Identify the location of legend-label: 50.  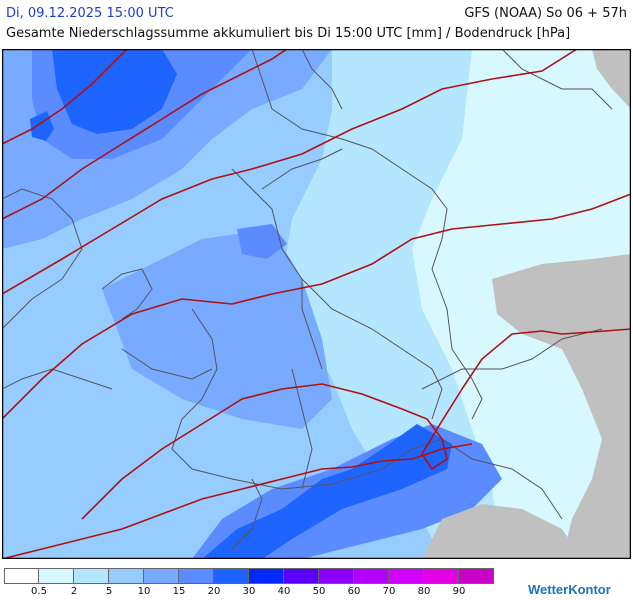
(319, 591).